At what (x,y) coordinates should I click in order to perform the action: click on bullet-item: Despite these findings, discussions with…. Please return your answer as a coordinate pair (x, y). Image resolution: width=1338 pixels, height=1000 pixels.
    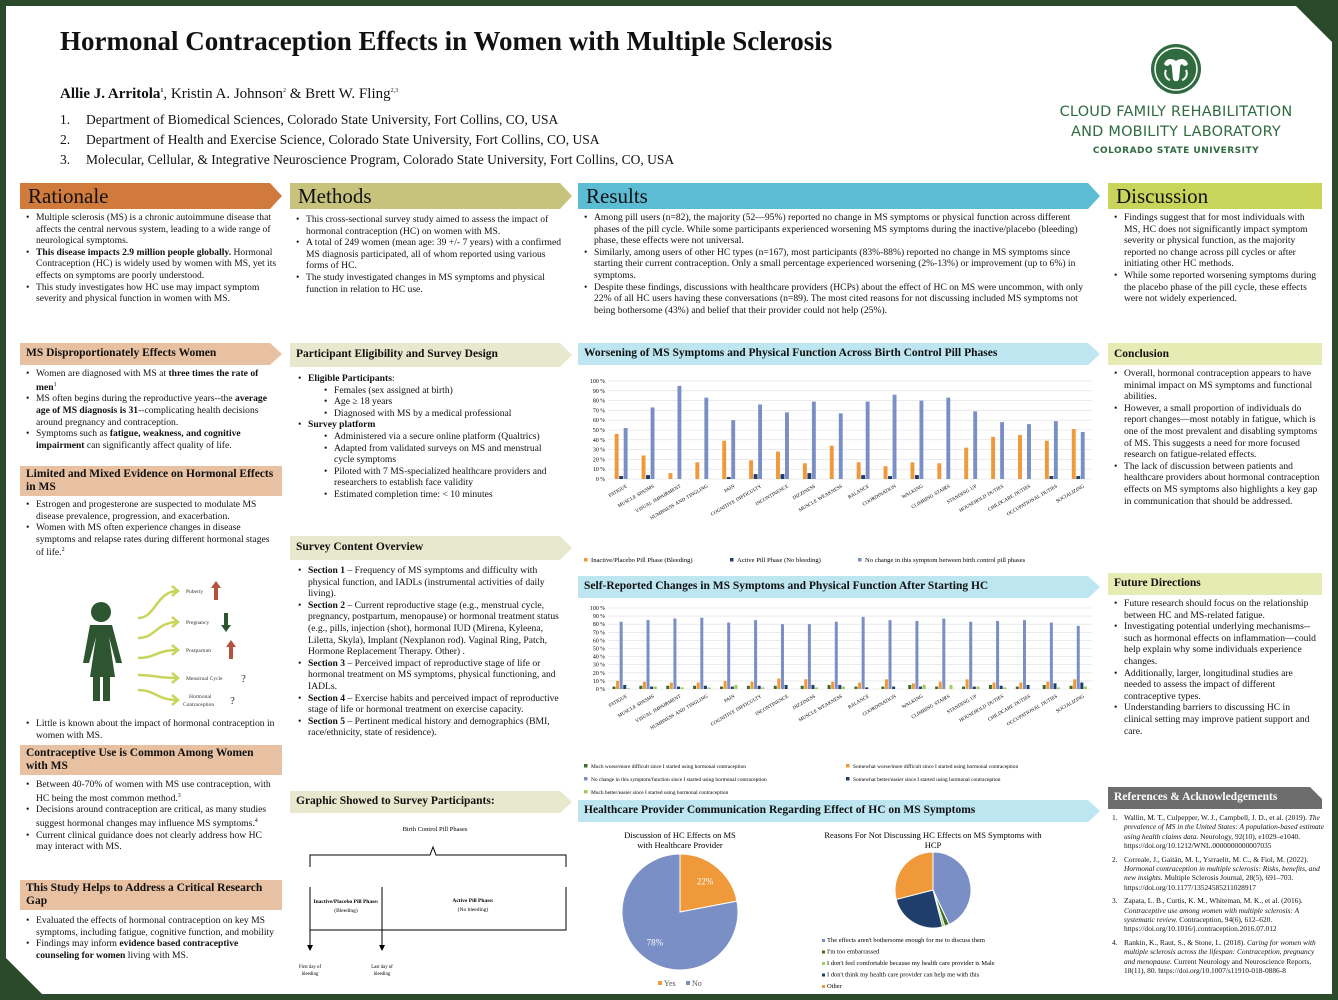
    Looking at the image, I should click on (836, 299).